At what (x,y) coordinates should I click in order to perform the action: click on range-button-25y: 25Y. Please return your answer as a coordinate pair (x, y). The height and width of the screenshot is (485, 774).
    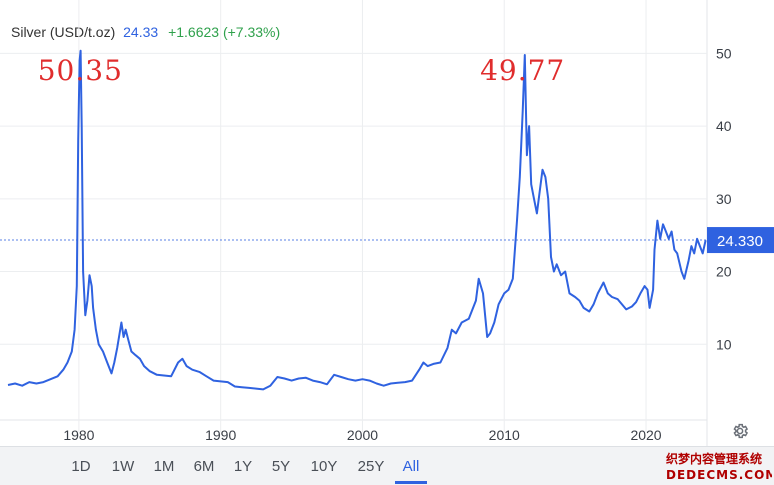
    Looking at the image, I should click on (371, 466).